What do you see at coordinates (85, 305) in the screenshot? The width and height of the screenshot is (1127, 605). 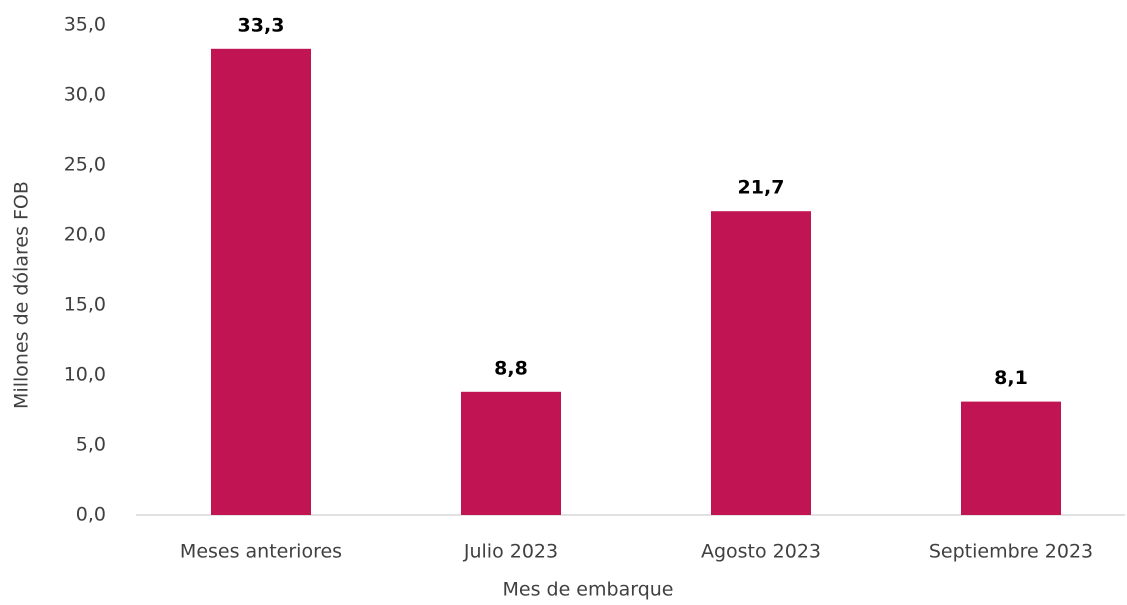 I see `y-tick-label: 15,0` at bounding box center [85, 305].